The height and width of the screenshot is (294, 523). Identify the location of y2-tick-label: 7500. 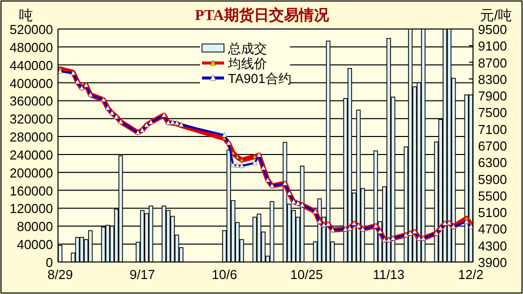
(492, 112).